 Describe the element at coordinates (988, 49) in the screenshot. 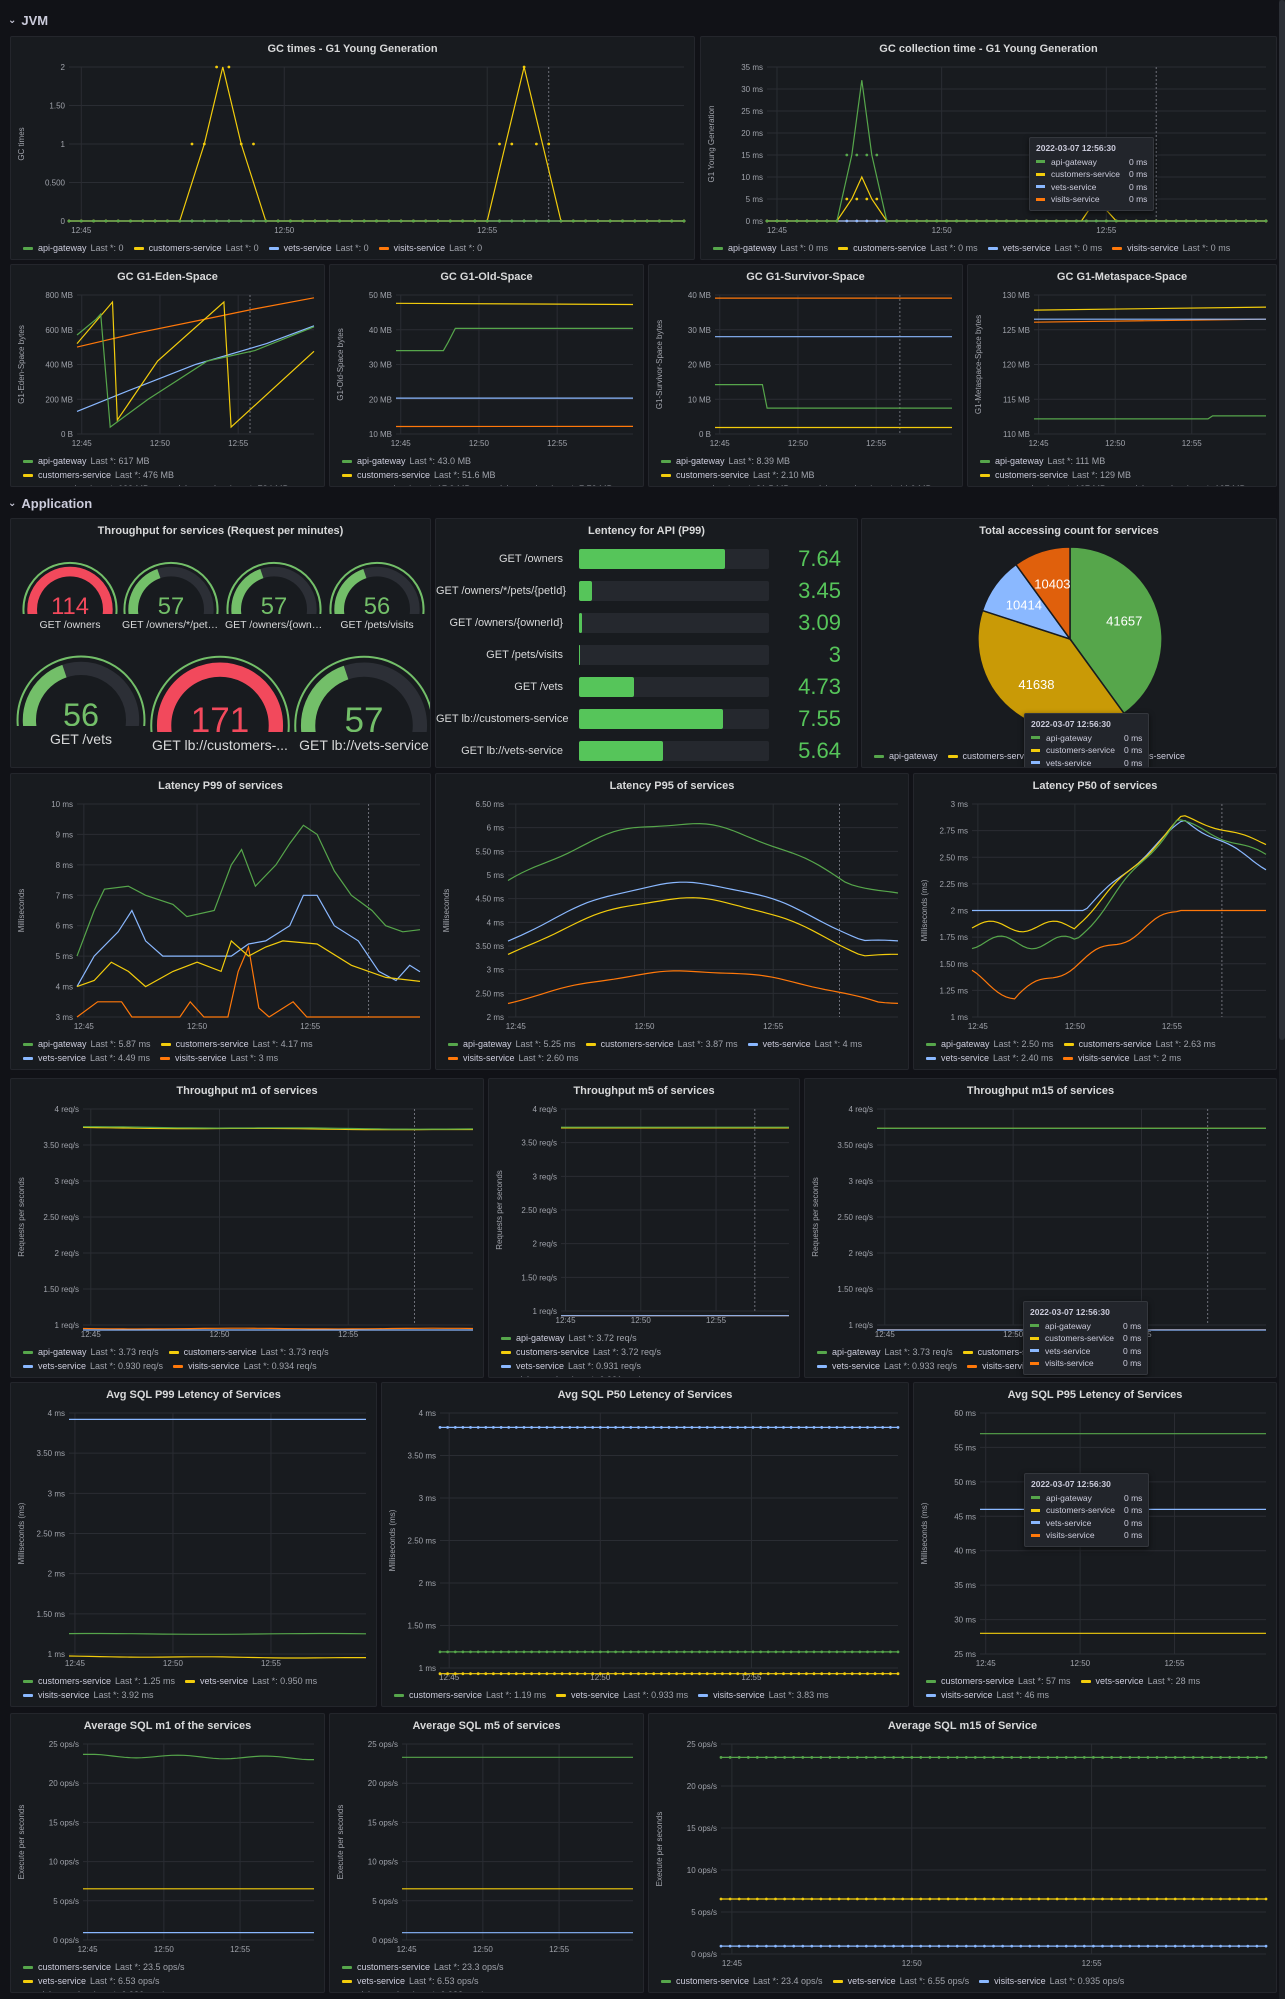

I see `panel-title: GC collection time - G1 Young Generation` at that location.